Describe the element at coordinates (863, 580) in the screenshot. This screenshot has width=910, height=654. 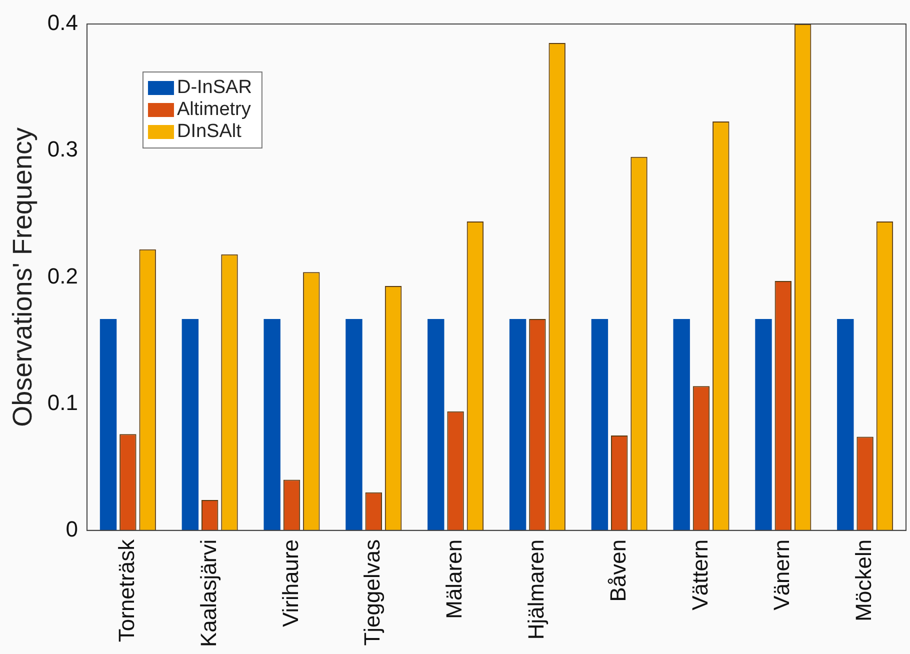
I see `x-tick-label: Möckeln` at that location.